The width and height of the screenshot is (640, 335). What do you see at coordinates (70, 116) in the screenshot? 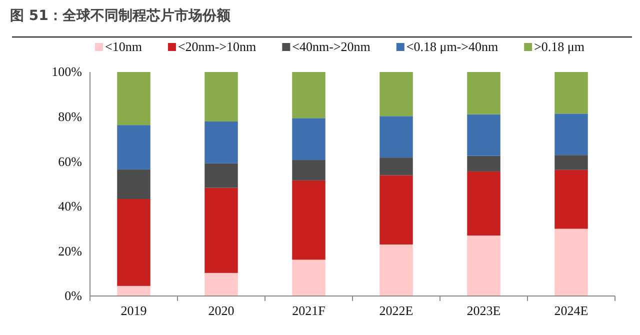
I see `y-tick-label: 80%` at bounding box center [70, 116].